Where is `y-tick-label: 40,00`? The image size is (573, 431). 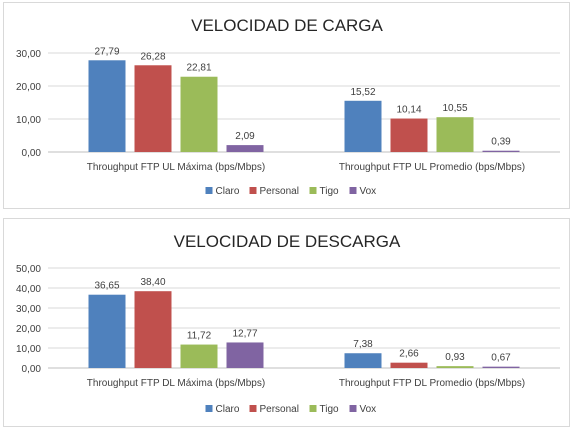 y-tick-label: 40,00 is located at coordinates (28, 289).